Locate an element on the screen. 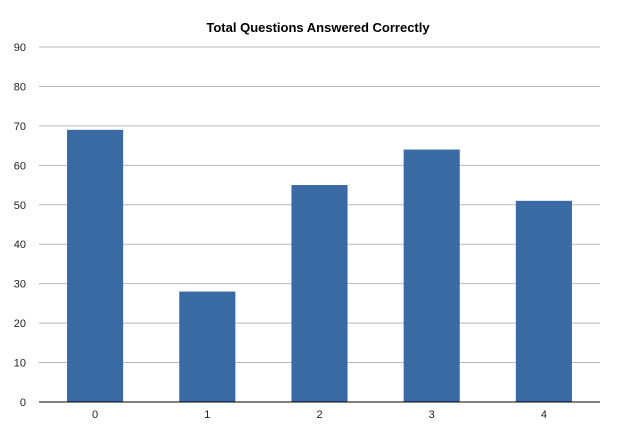  x-axis-ticks: 0 1 2 3 4 is located at coordinates (319, 415).